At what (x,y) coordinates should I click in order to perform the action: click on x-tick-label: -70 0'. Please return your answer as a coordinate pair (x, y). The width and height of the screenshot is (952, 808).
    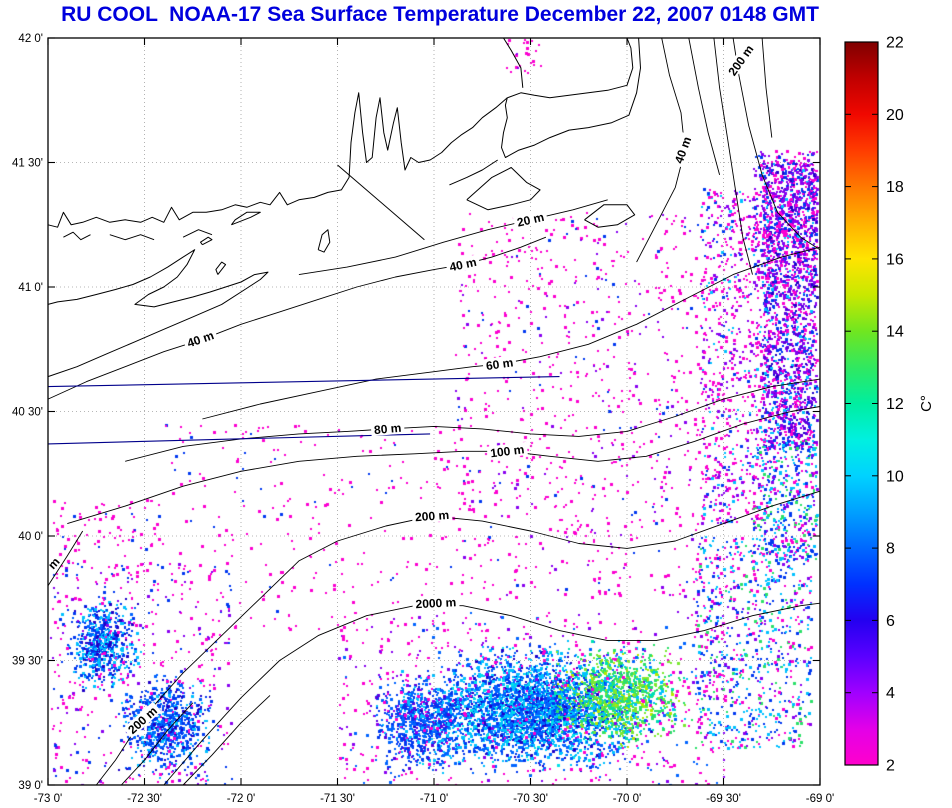
    Looking at the image, I should click on (627, 799).